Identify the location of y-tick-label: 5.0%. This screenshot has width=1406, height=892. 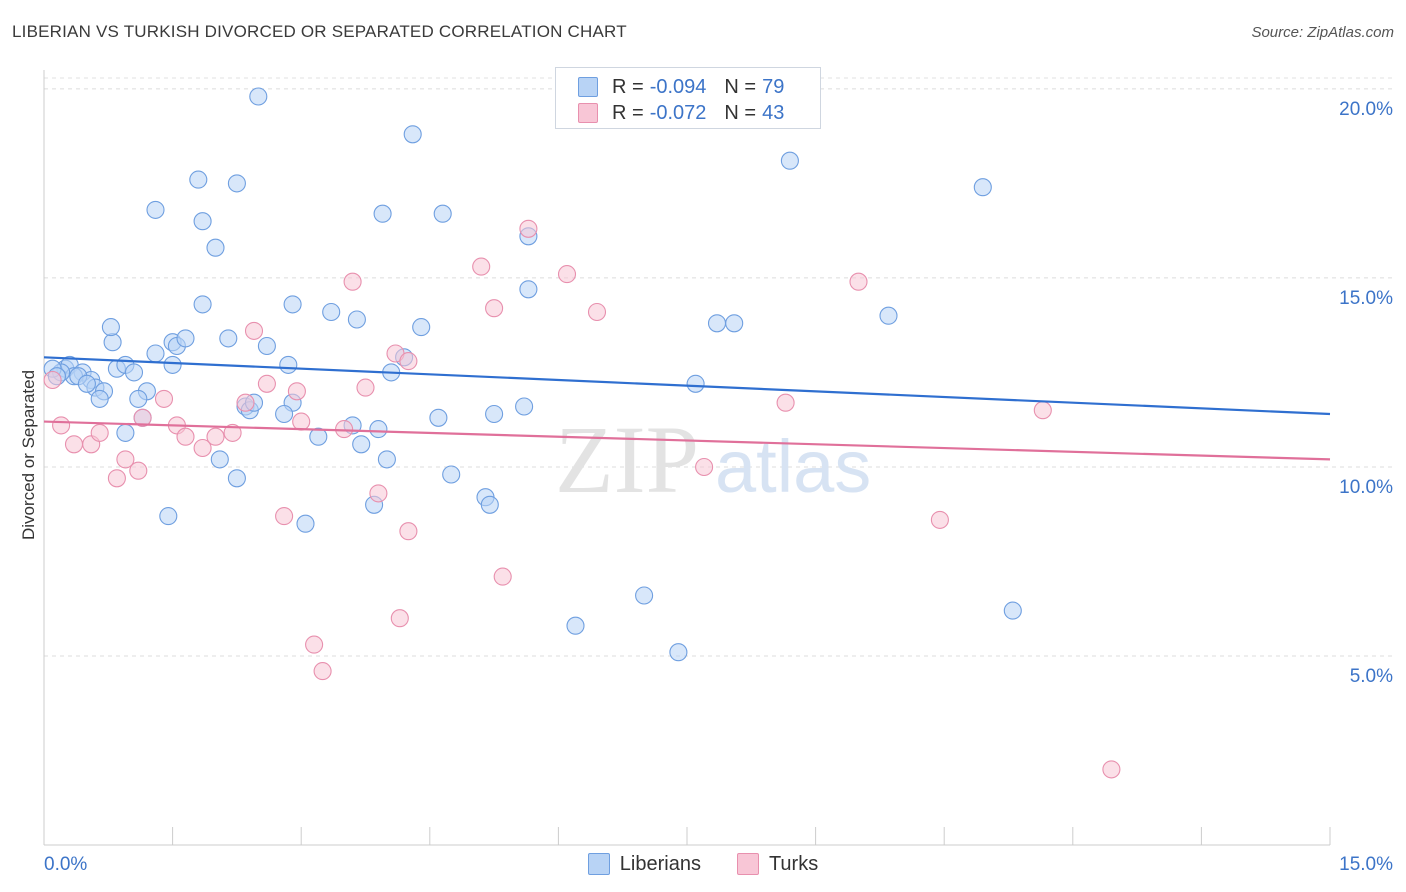
(1371, 676).